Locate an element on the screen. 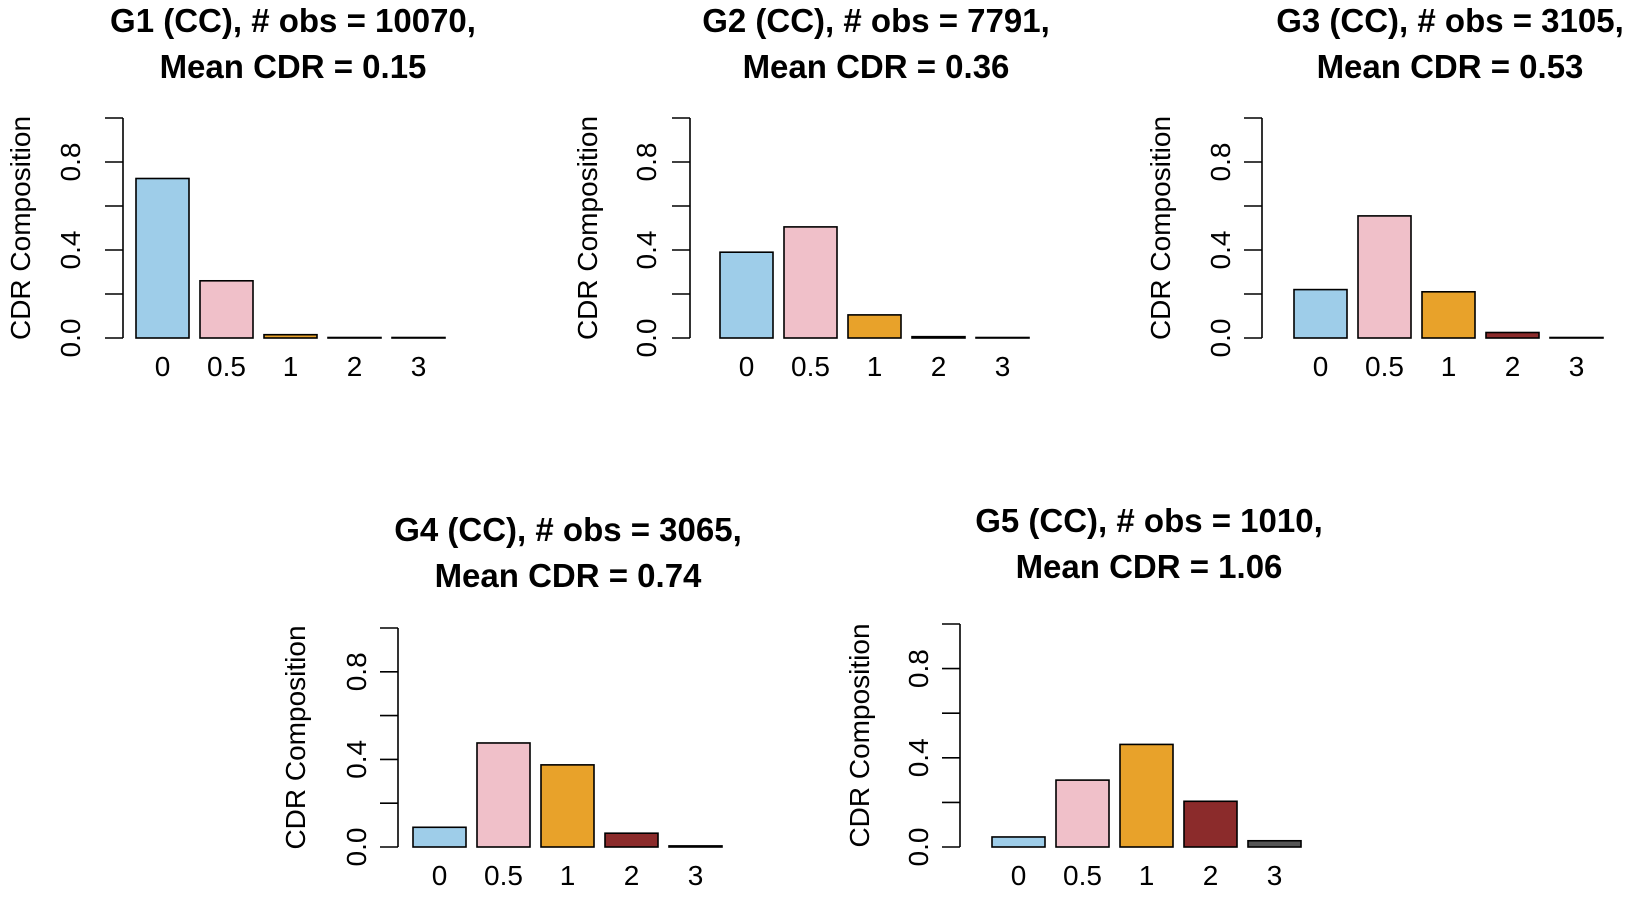  chart-title-line-1: G4 (CC), # obs = 3065, is located at coordinates (568, 529).